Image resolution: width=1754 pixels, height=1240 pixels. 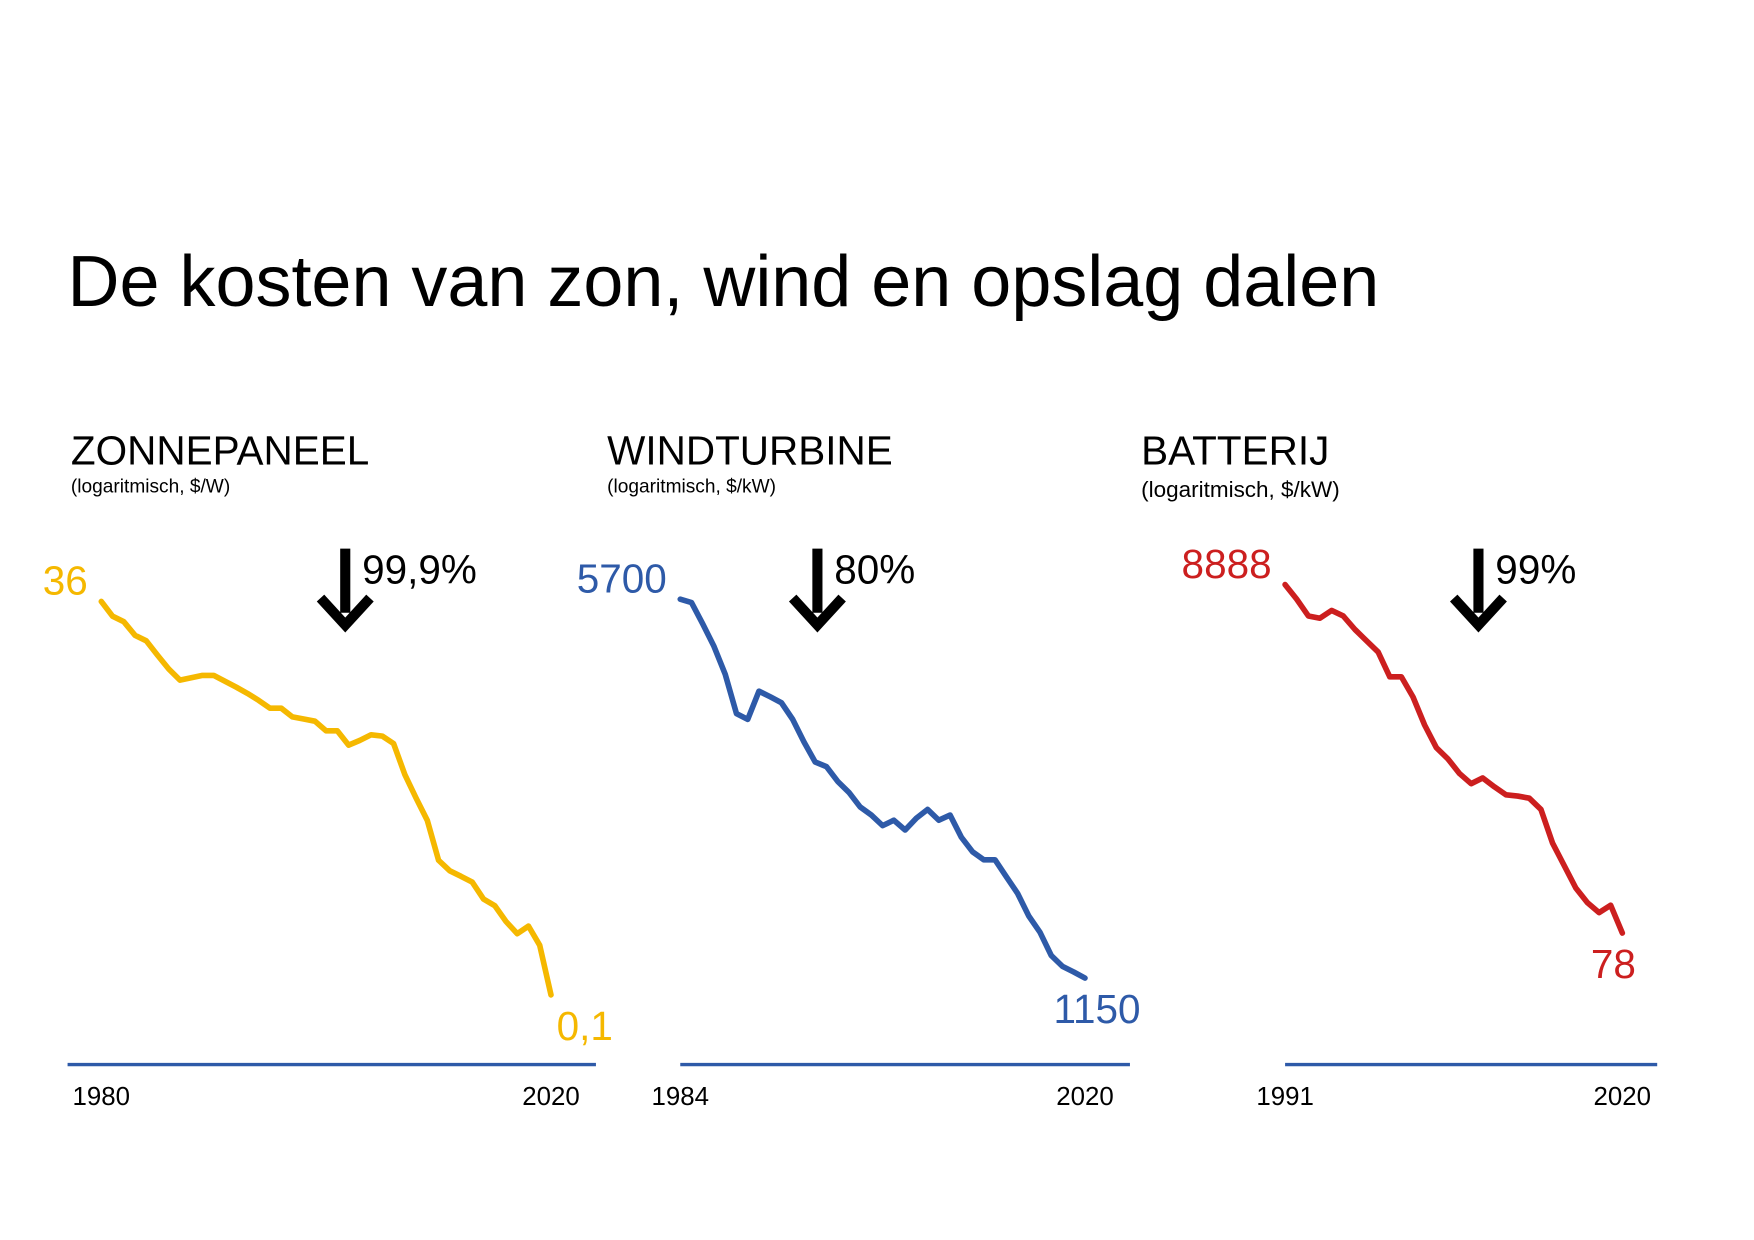 I want to click on panel-subtitle: (logaritmisch, $/W), so click(x=150, y=486).